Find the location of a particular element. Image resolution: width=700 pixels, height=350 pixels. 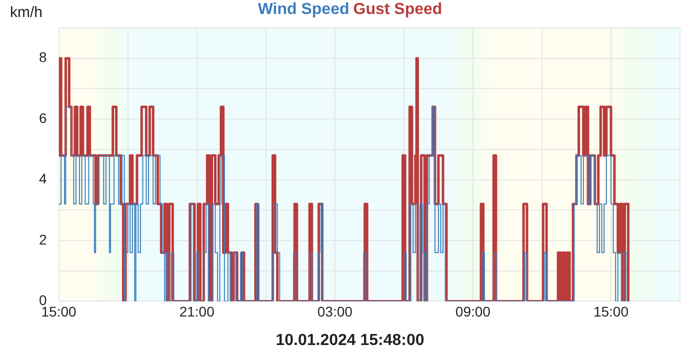

y-axis-title: km/h is located at coordinates (26, 12).